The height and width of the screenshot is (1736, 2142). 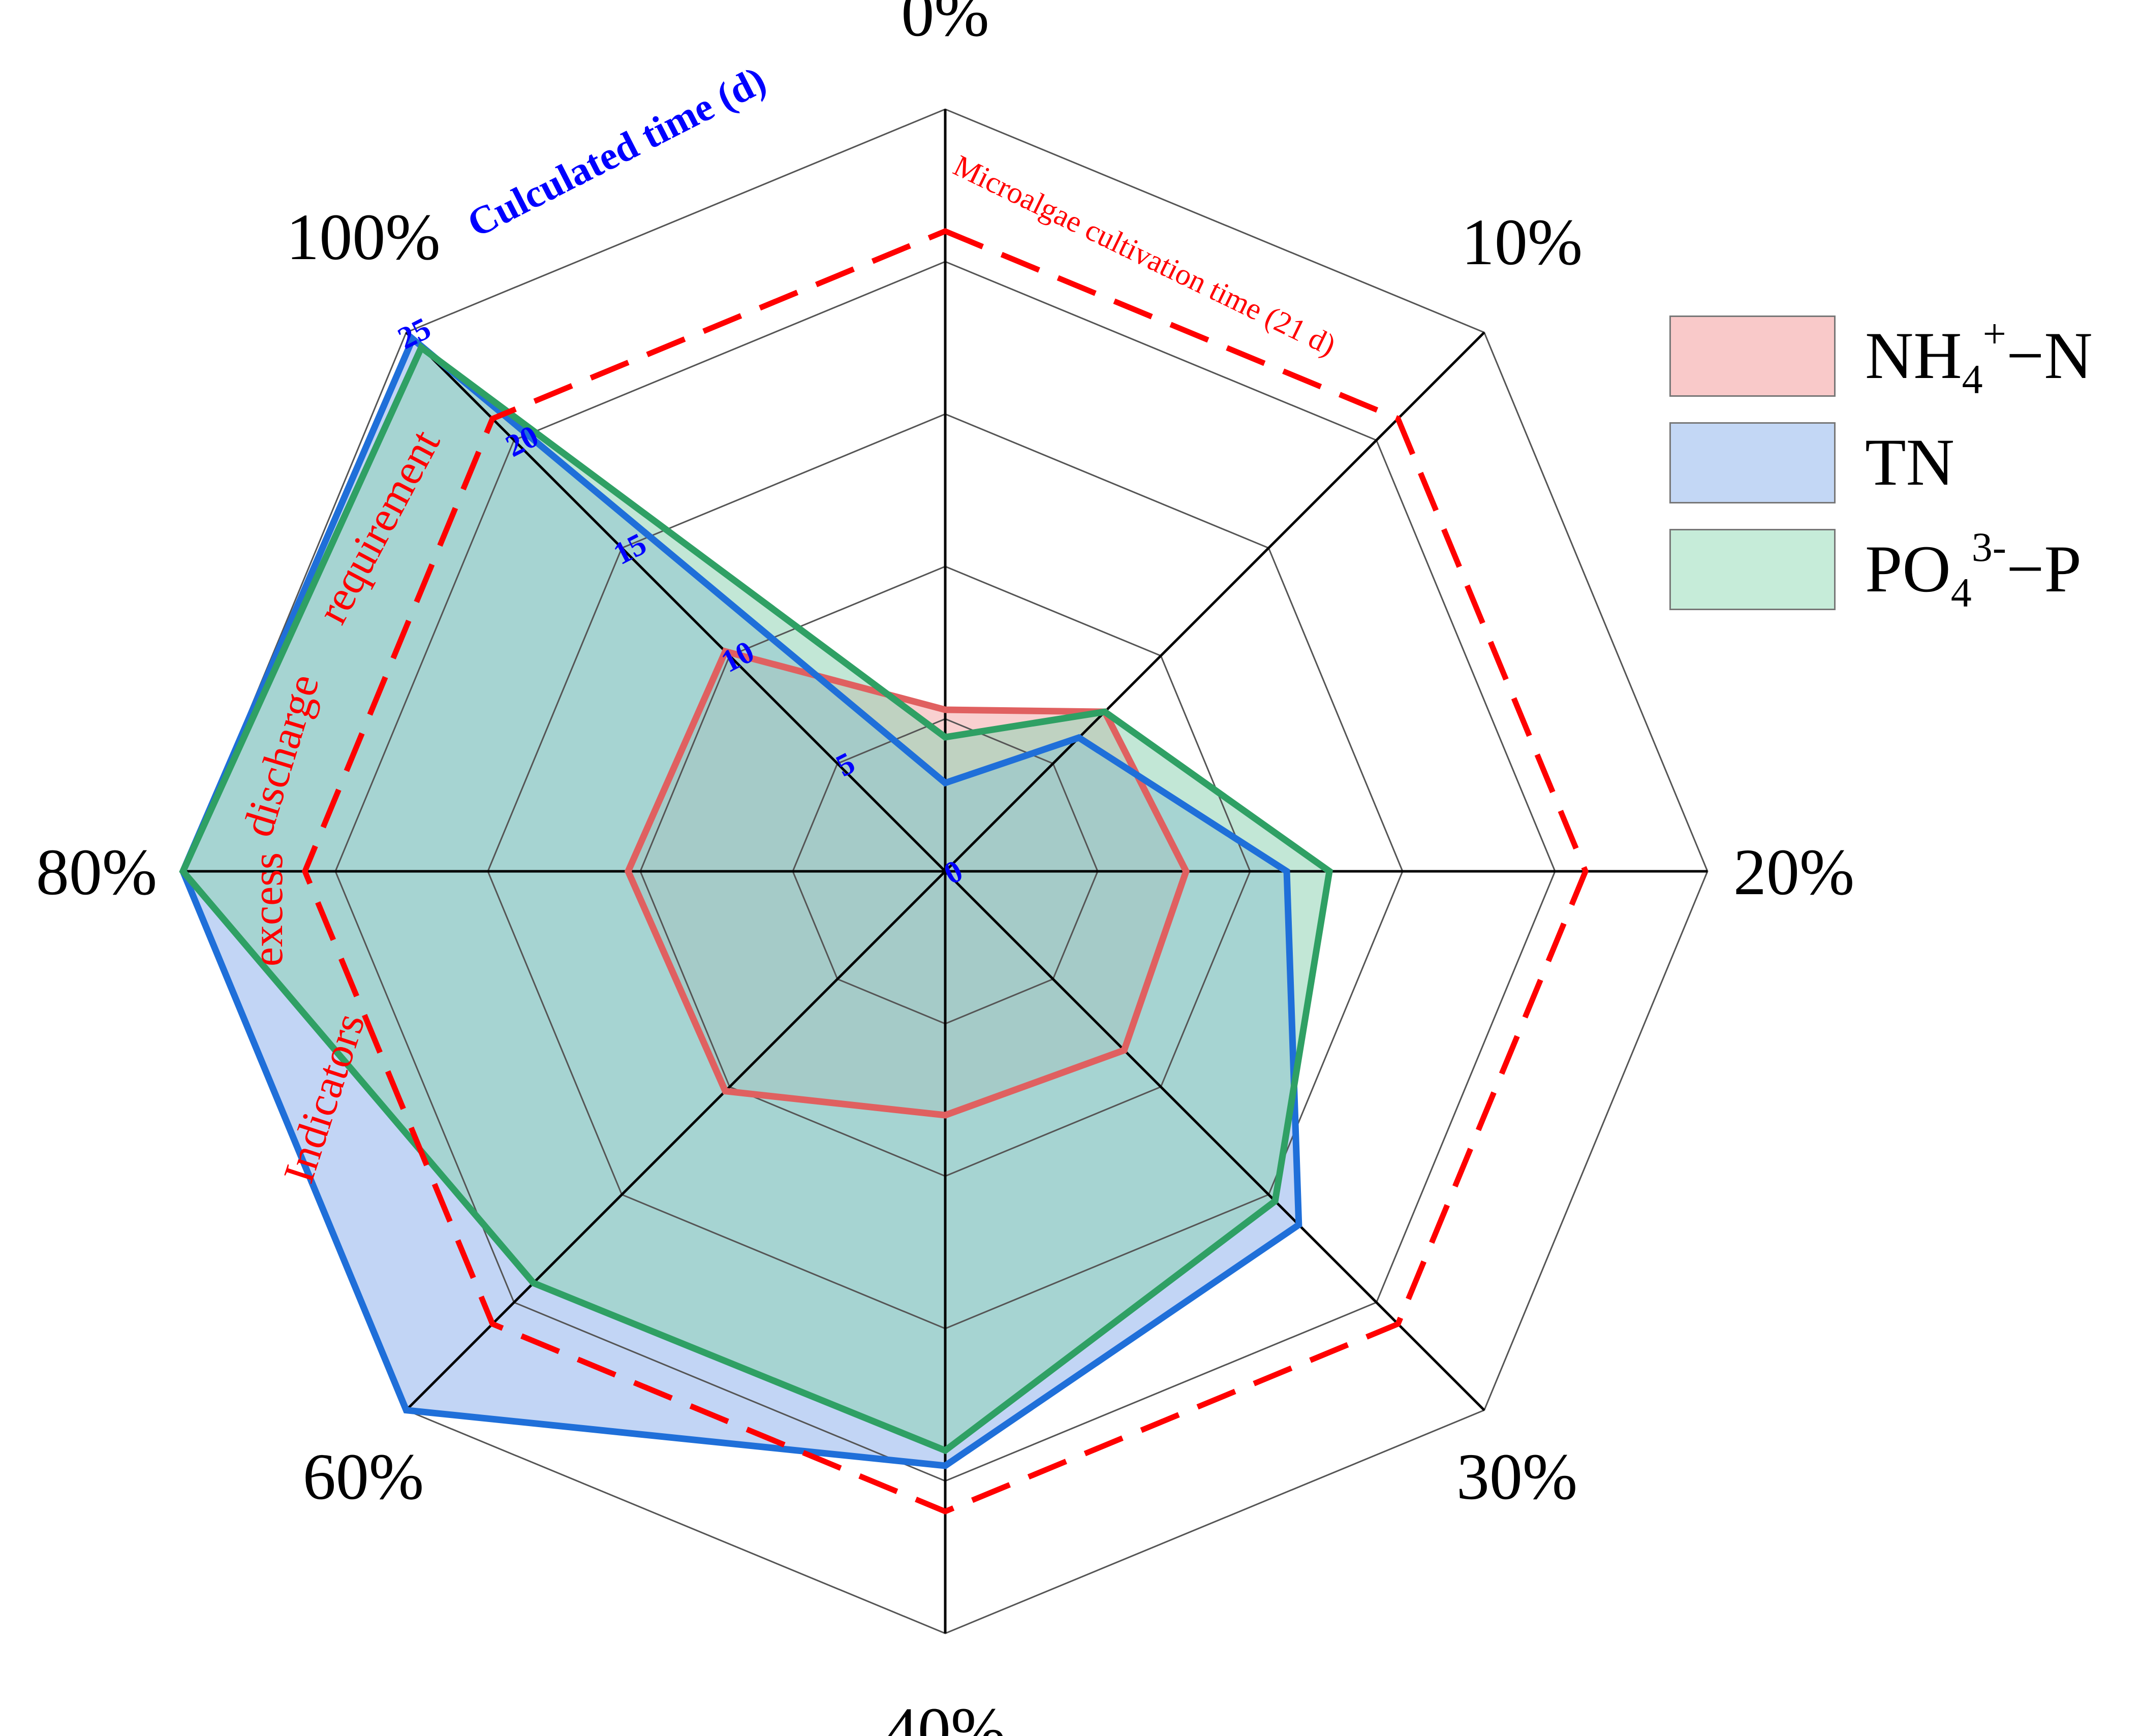 What do you see at coordinates (1752, 356) in the screenshot?
I see `legend-swatch-nh4` at bounding box center [1752, 356].